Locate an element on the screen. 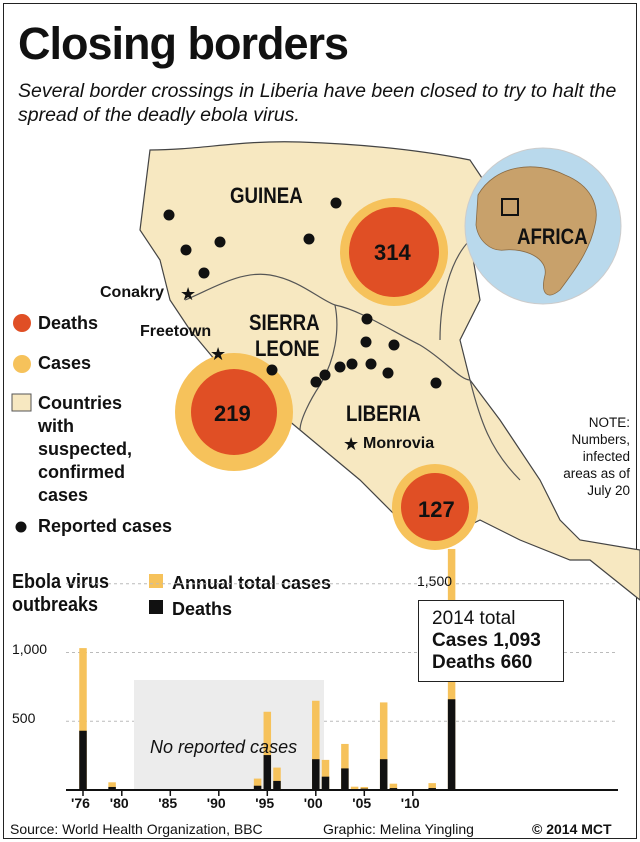  city-stars: ★ ★ ★ is located at coordinates (269, 369).